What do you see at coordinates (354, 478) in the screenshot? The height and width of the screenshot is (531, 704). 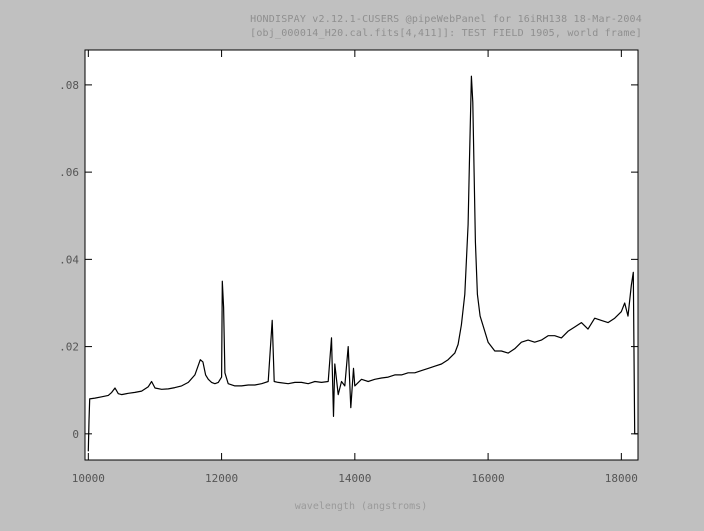 I see `x-tick-label: 14000` at bounding box center [354, 478].